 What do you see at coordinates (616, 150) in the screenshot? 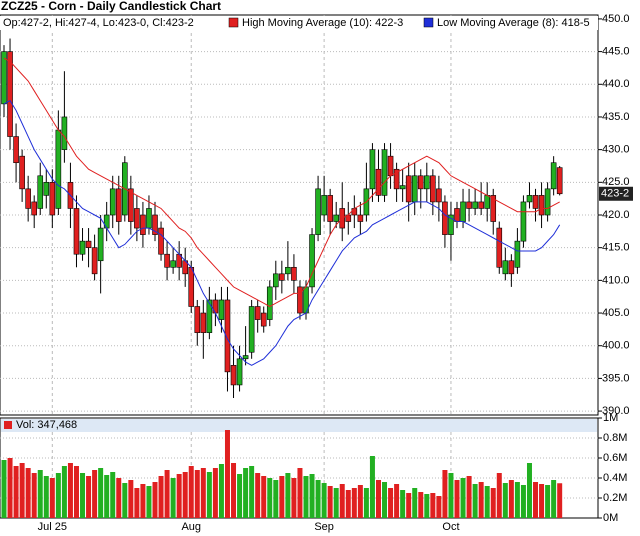
I see `y-tick-label: 430.0` at bounding box center [616, 150].